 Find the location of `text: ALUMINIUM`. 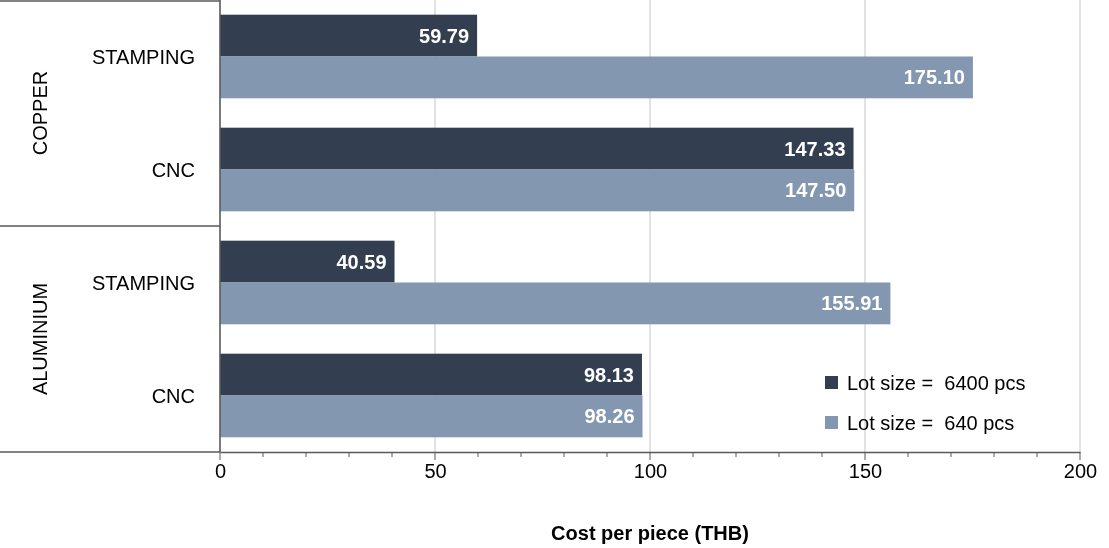

text: ALUMINIUM is located at coordinates (40, 339).